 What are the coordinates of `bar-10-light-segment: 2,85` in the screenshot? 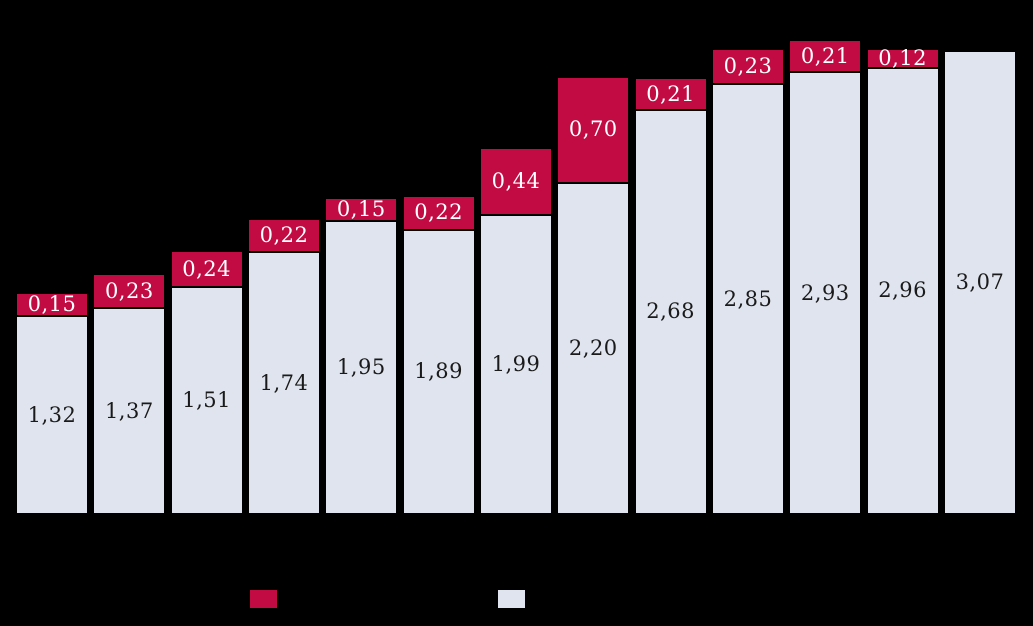 It's located at (747, 299).